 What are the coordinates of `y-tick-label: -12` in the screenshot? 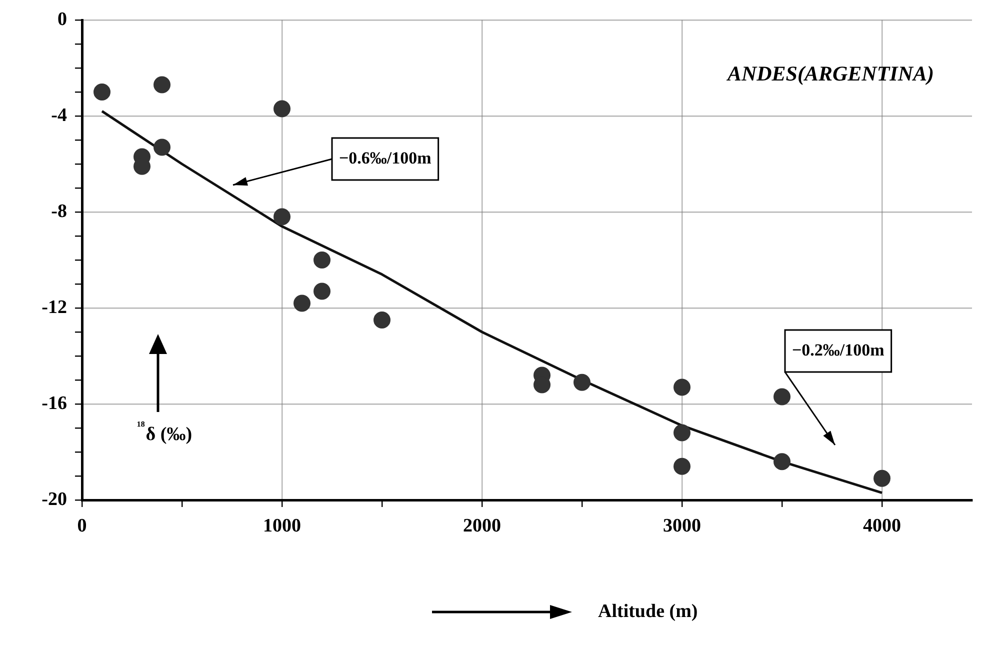 It's located at (54, 307).